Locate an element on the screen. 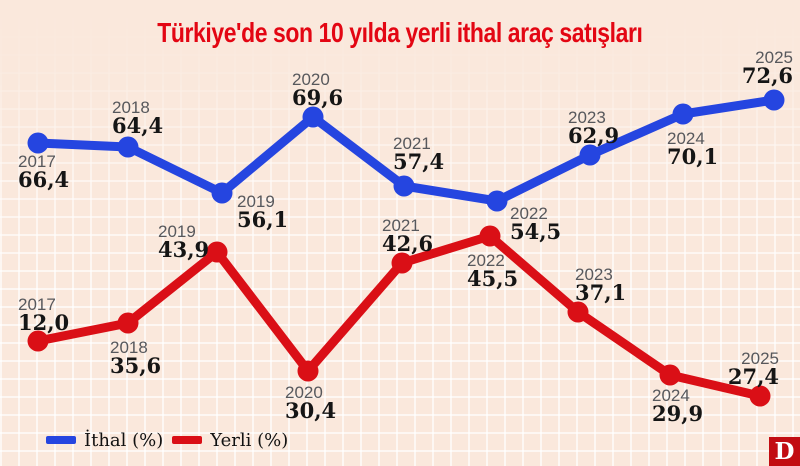 This screenshot has width=800, height=466. ithal-point-2024 is located at coordinates (683, 114).